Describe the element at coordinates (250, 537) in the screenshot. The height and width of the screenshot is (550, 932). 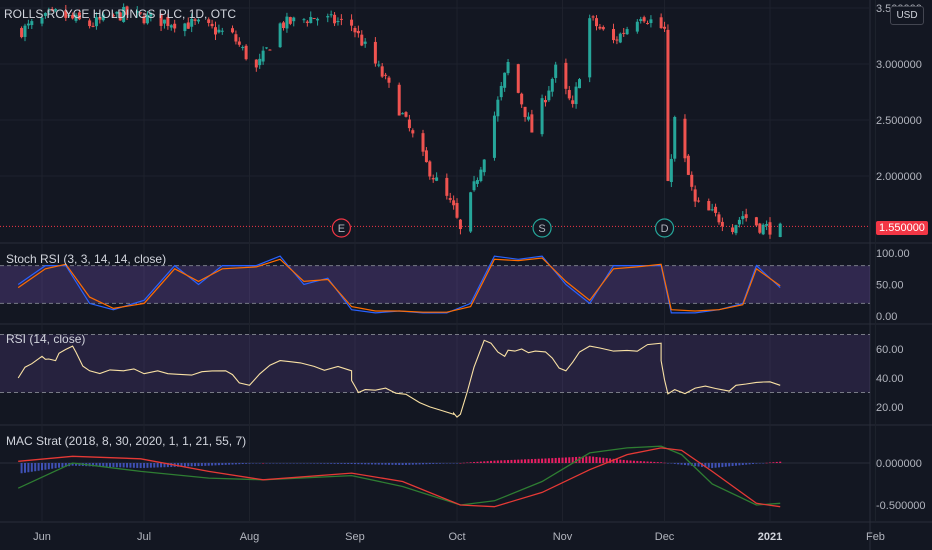
I see `time-axis-label: Aug` at that location.